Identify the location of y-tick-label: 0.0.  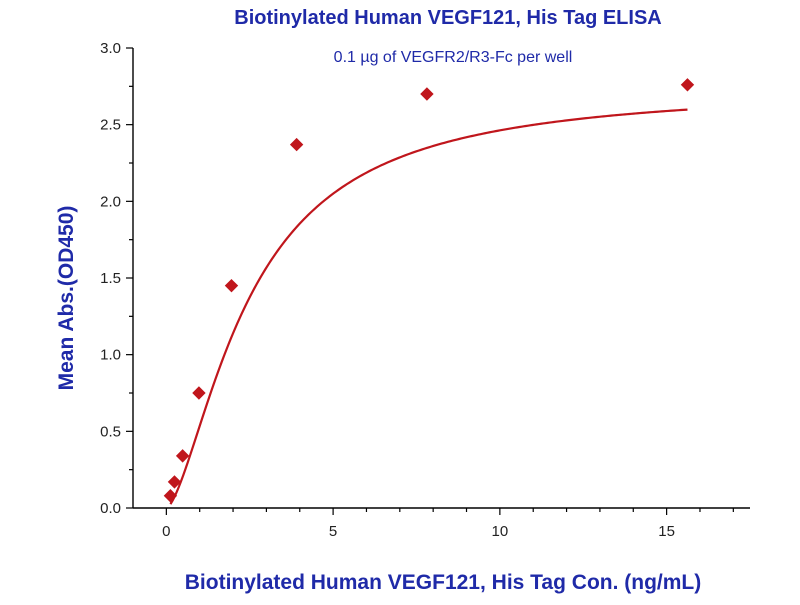
(110, 508).